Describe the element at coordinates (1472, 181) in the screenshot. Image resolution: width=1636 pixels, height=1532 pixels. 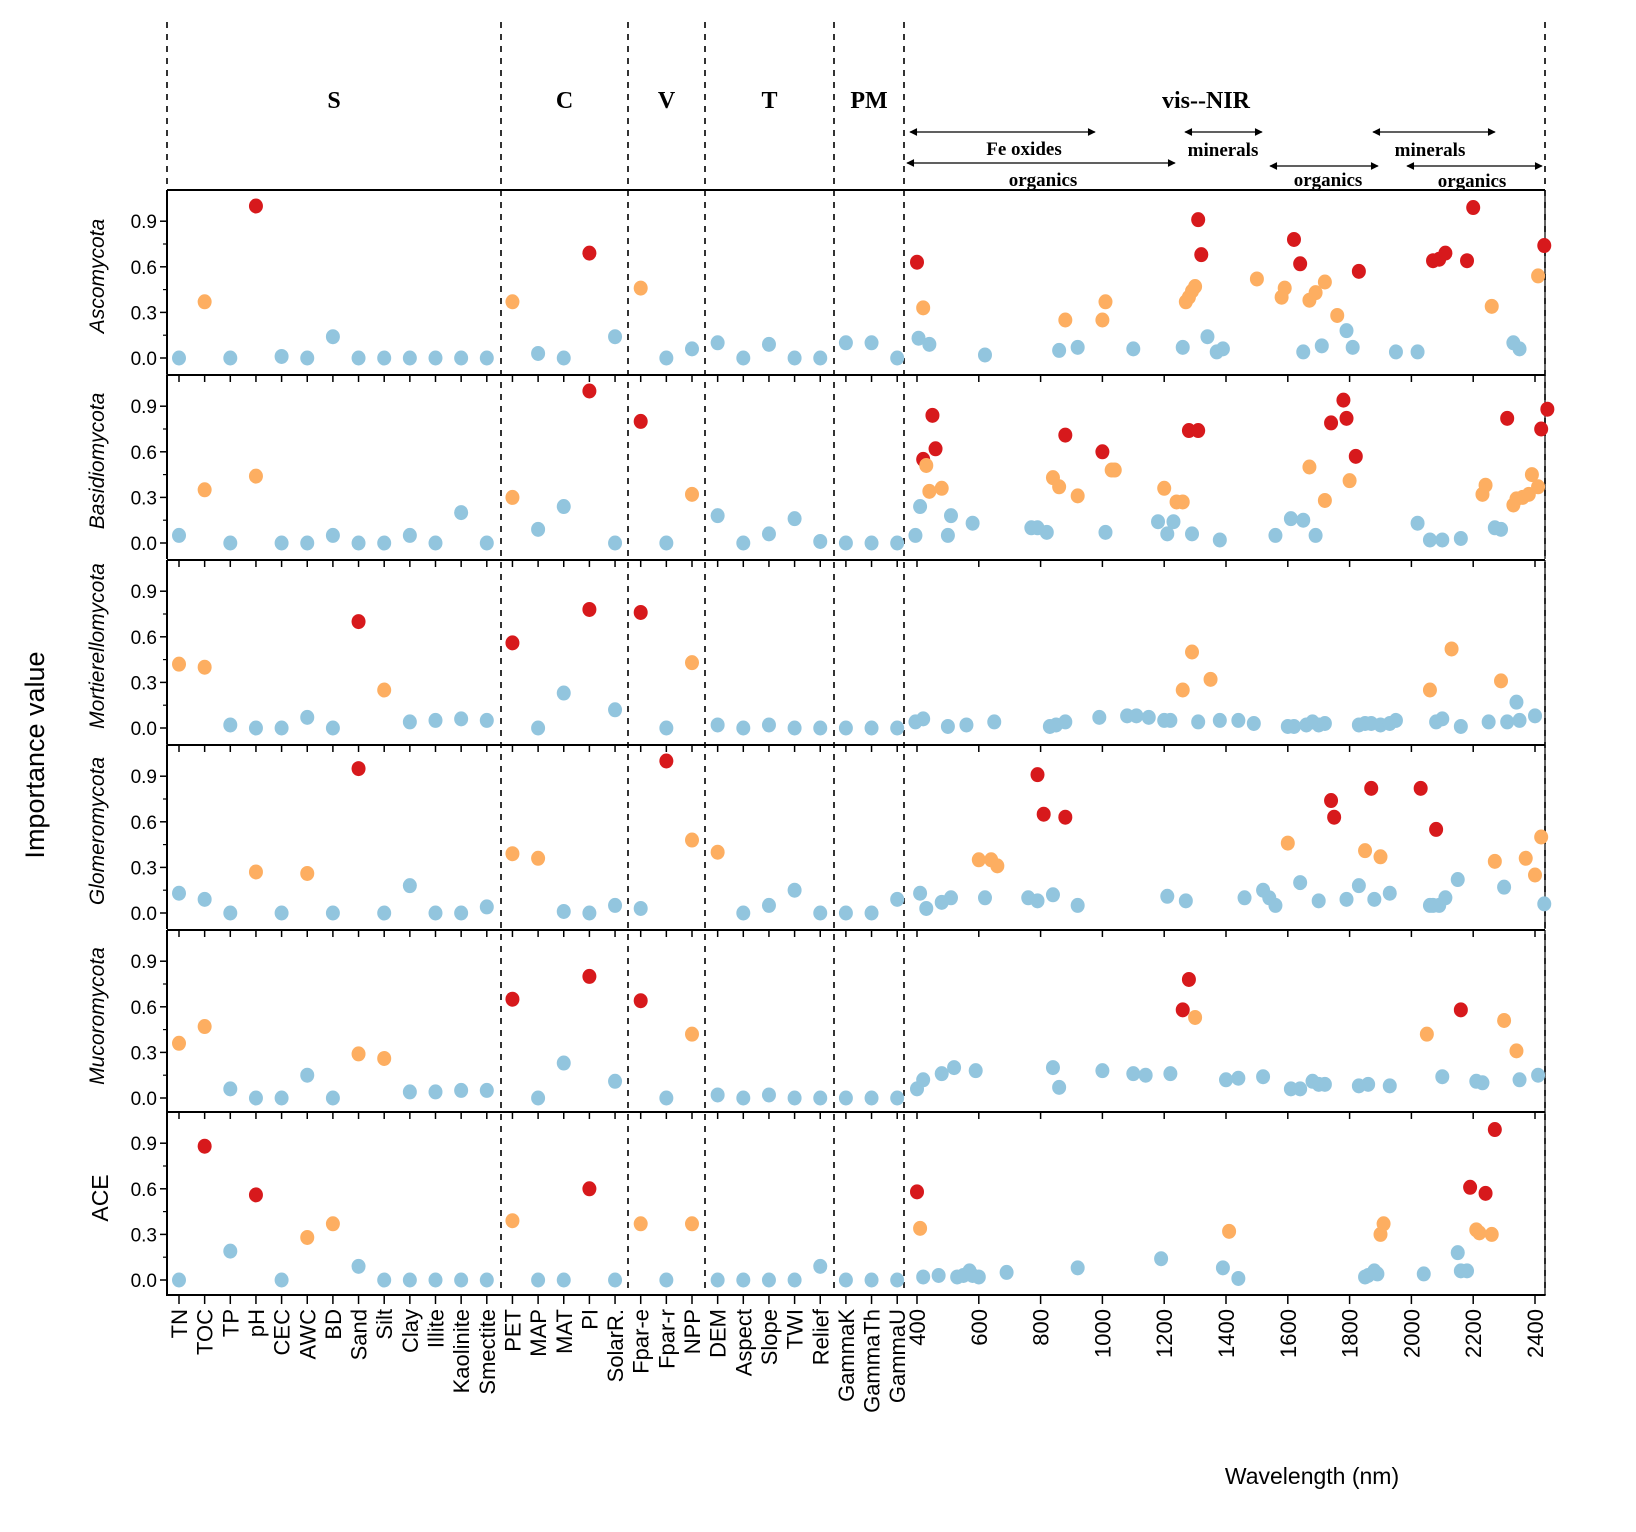
I see `band-label: organics` at that location.